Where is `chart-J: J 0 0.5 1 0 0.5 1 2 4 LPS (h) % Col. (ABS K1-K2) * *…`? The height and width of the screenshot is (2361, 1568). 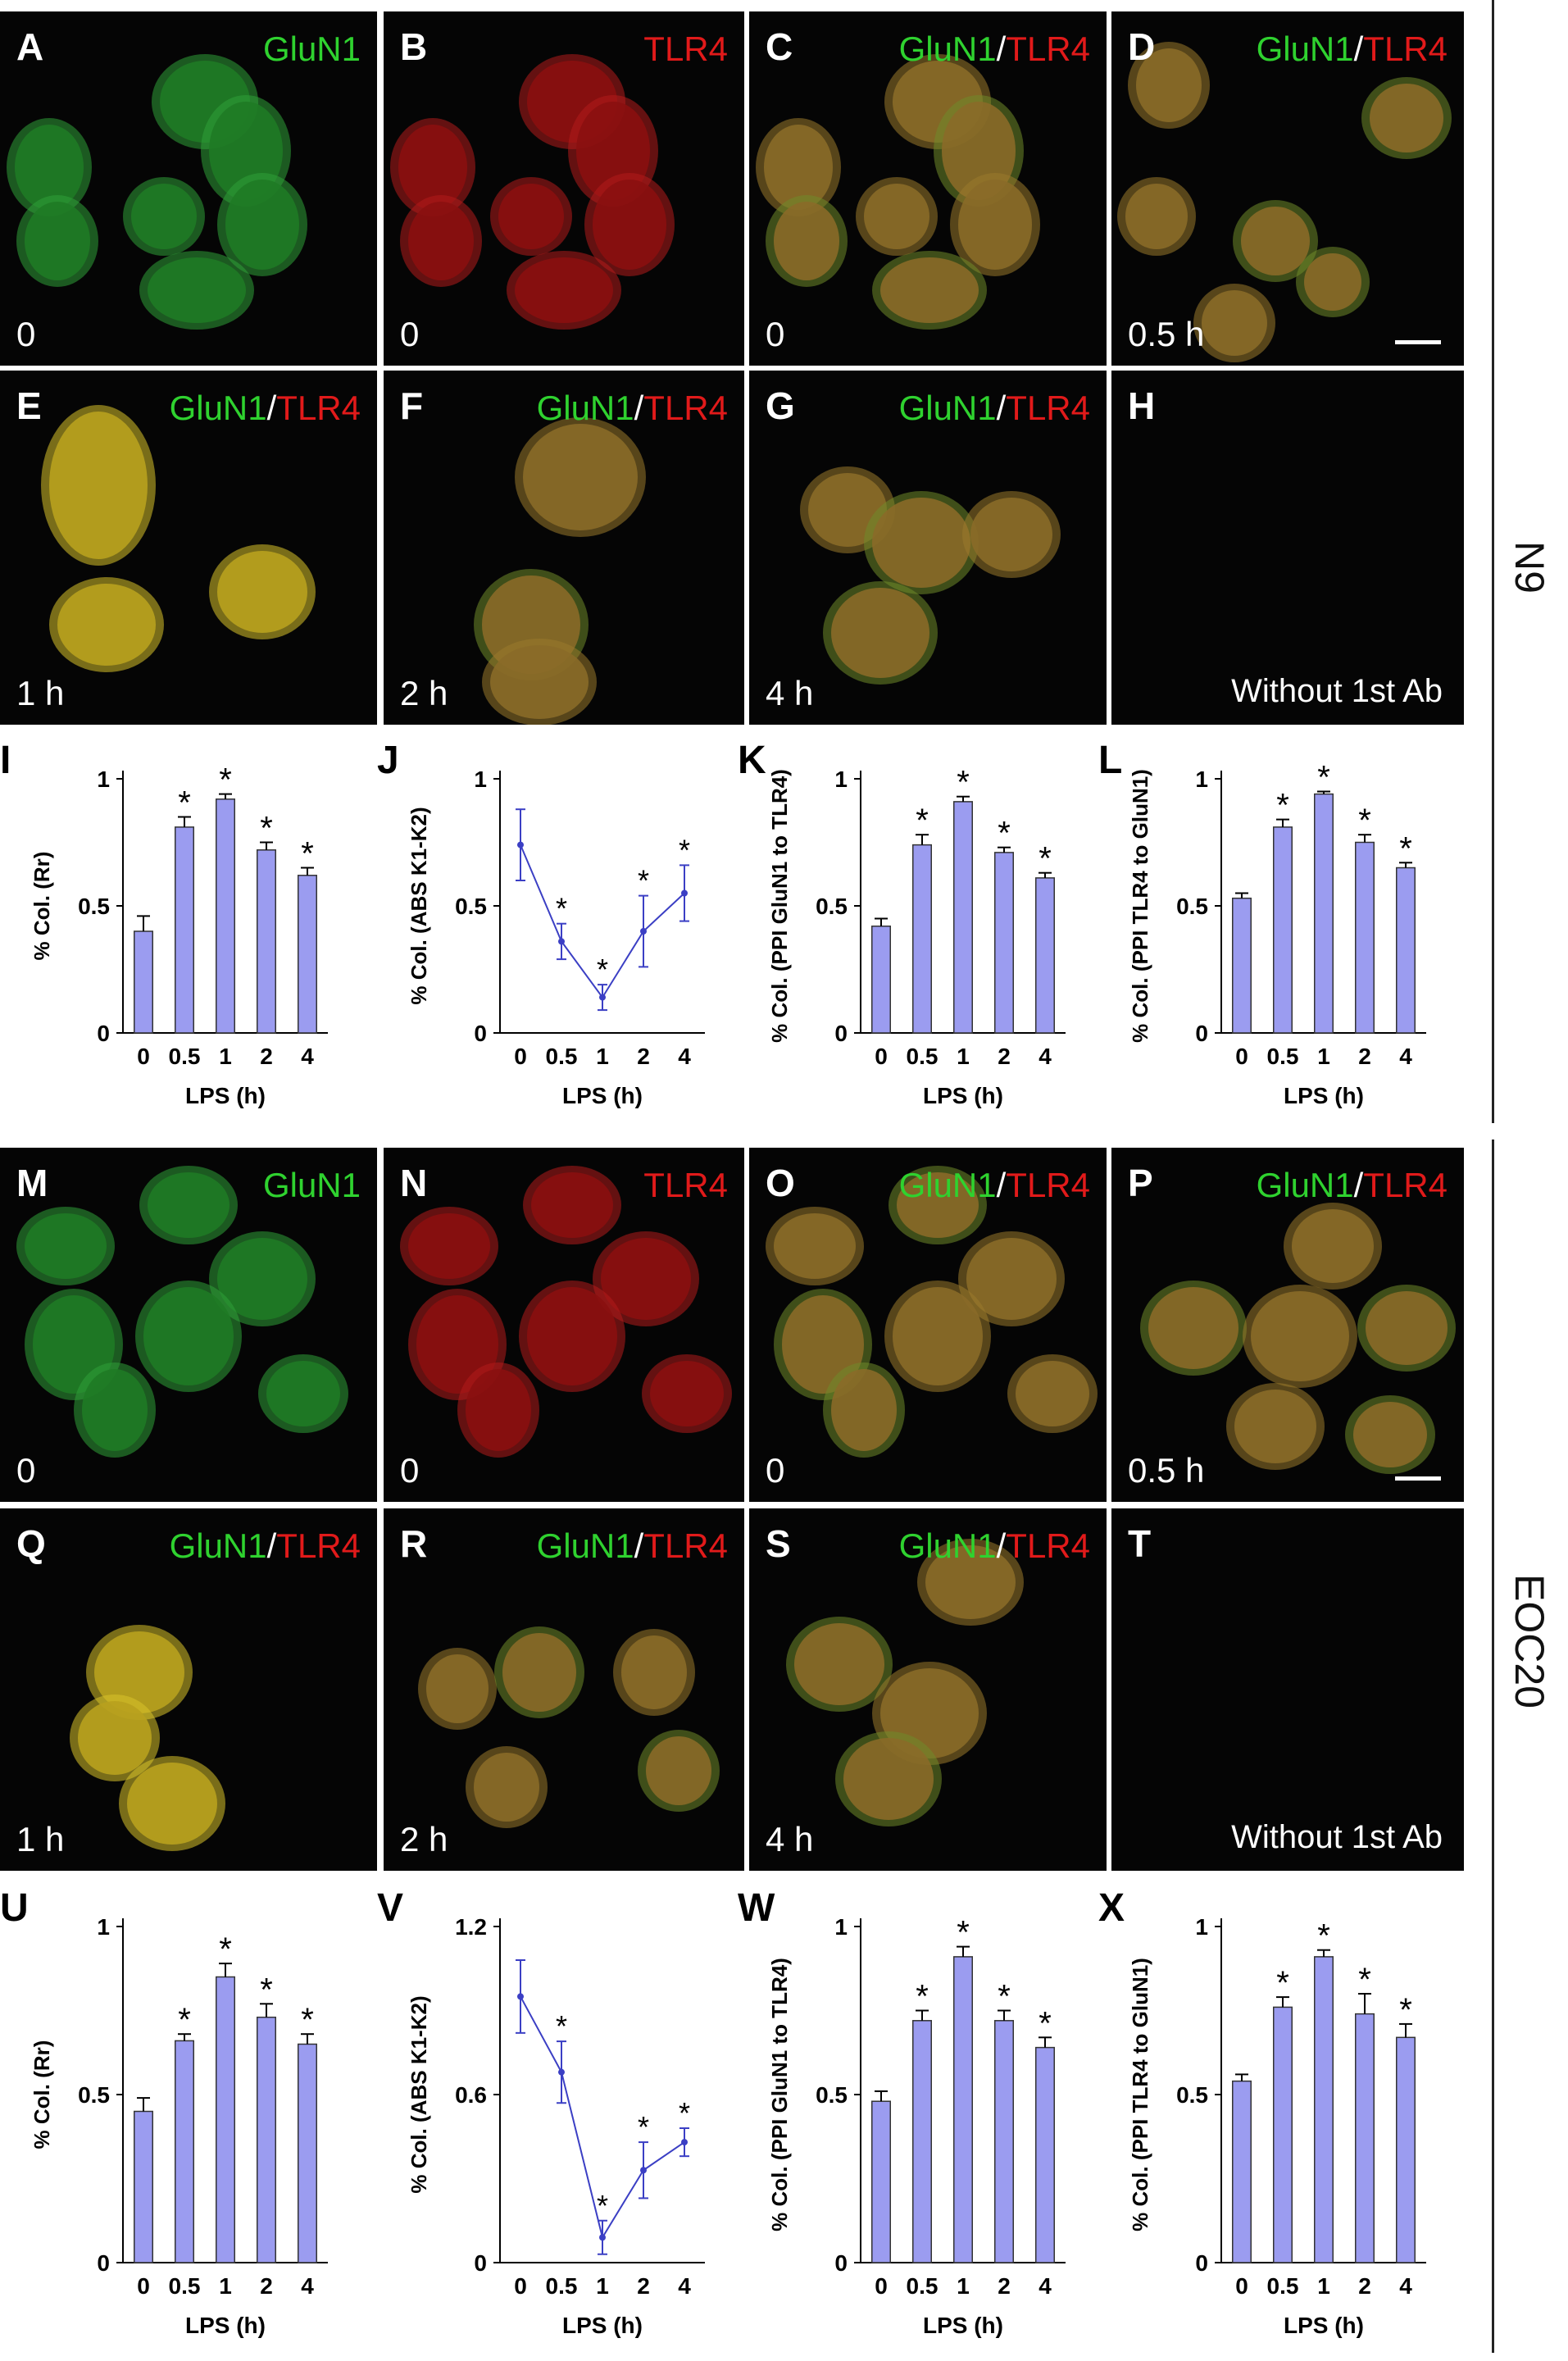 chart-J: J 0 0.5 1 0 0.5 1 2 4 LPS (h) % Col. (ABS K1-K2) * *… is located at coordinates (557, 926).